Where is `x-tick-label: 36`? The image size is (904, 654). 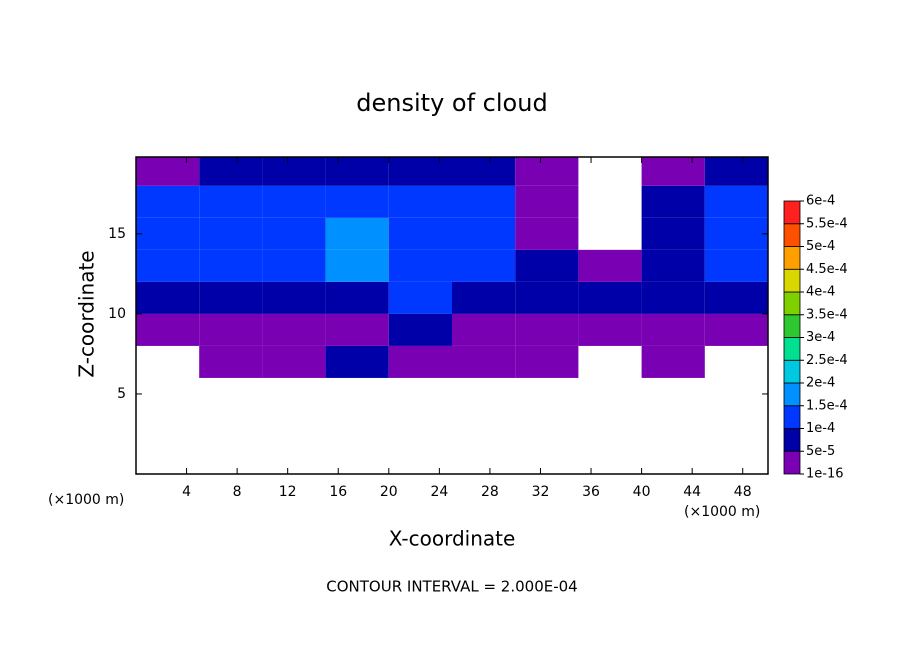 x-tick-label: 36 is located at coordinates (591, 492).